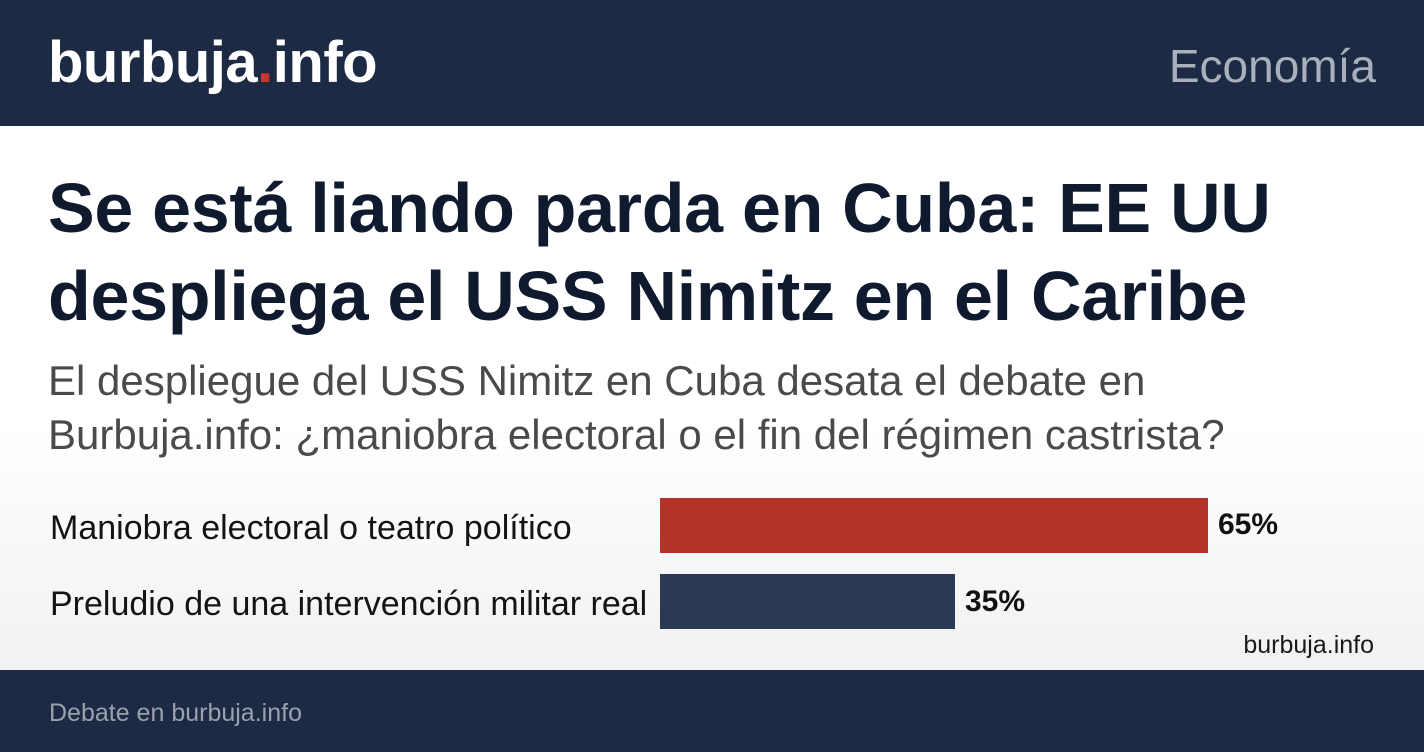  I want to click on bar-value-2: 35%, so click(995, 601).